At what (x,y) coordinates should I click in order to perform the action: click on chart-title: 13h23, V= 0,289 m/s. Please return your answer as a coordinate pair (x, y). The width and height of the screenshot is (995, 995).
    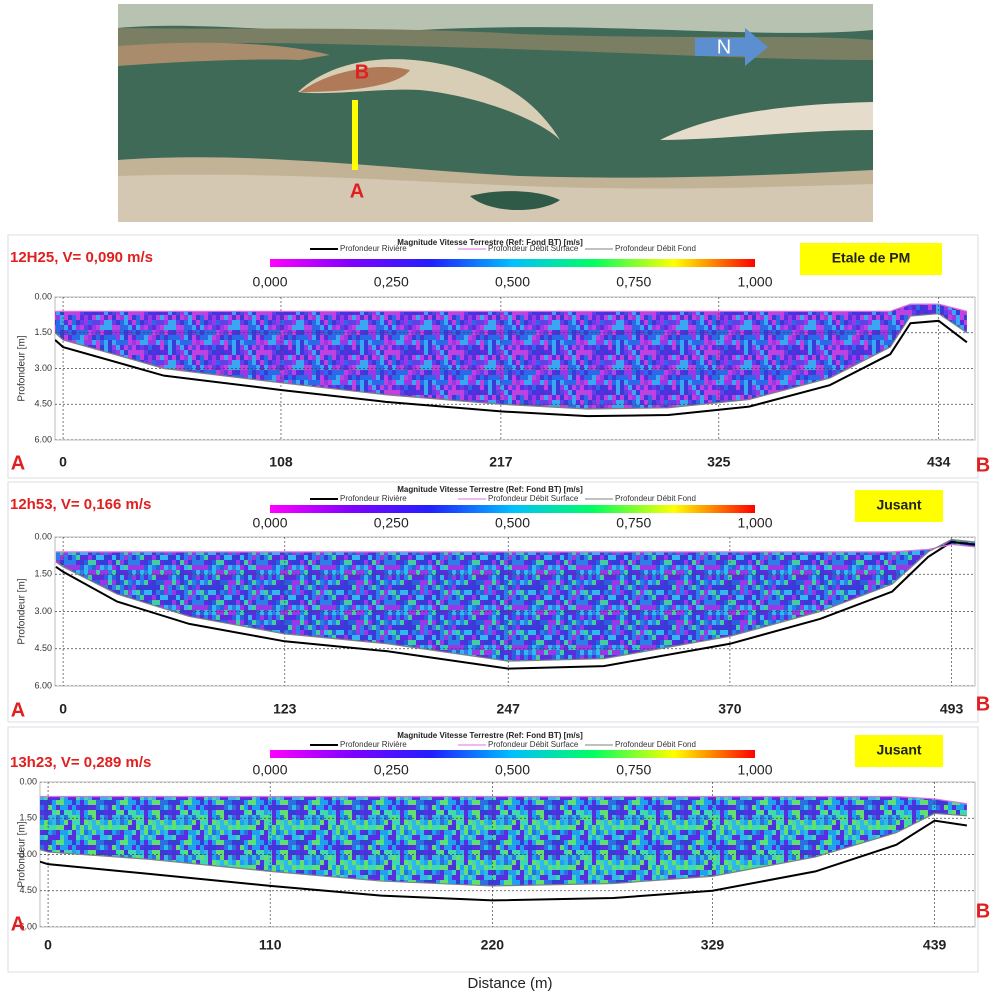
    Looking at the image, I should click on (80, 762).